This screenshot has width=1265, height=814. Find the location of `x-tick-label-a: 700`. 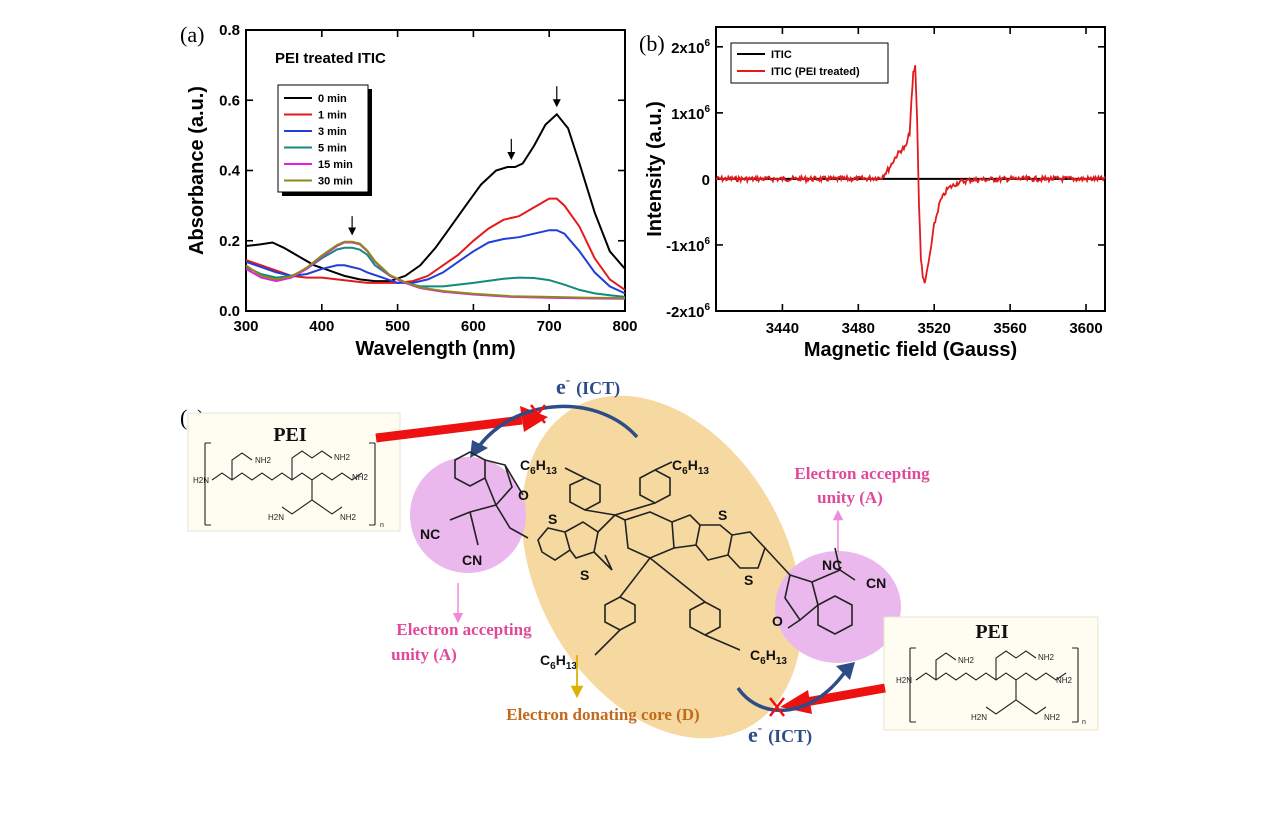

x-tick-label-a: 700 is located at coordinates (549, 326).